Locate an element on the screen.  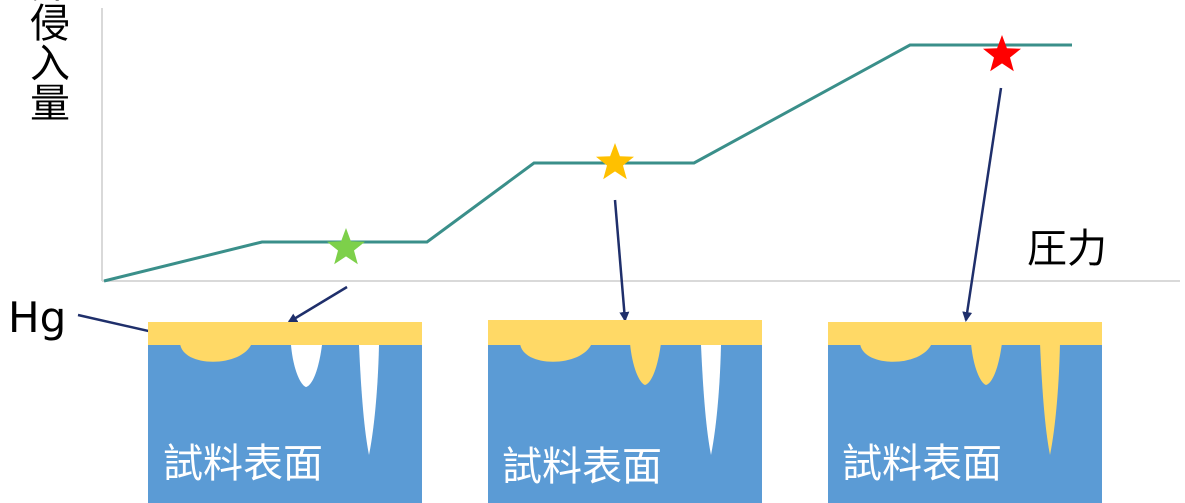
arrow-yellow-to-panel2 is located at coordinates (621, 260).